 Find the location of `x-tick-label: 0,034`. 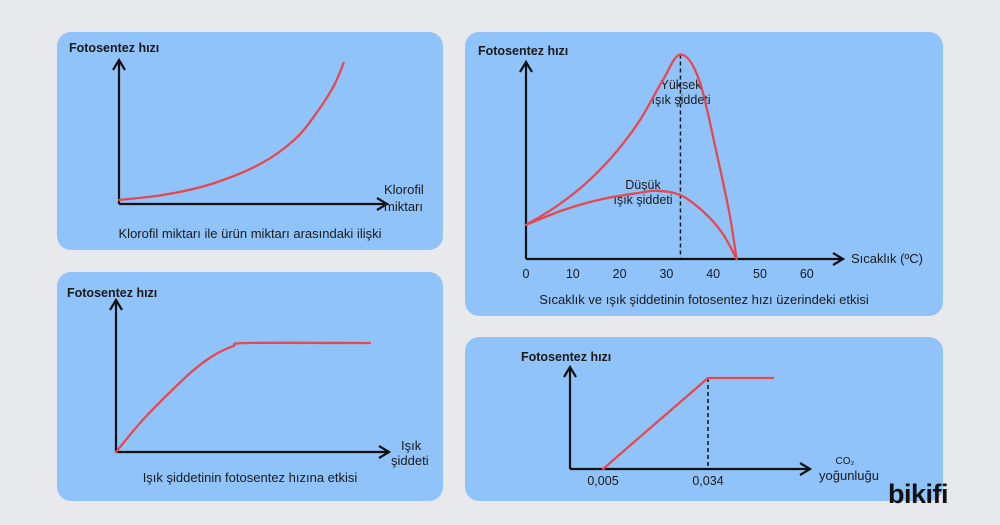

x-tick-label: 0,034 is located at coordinates (707, 481).